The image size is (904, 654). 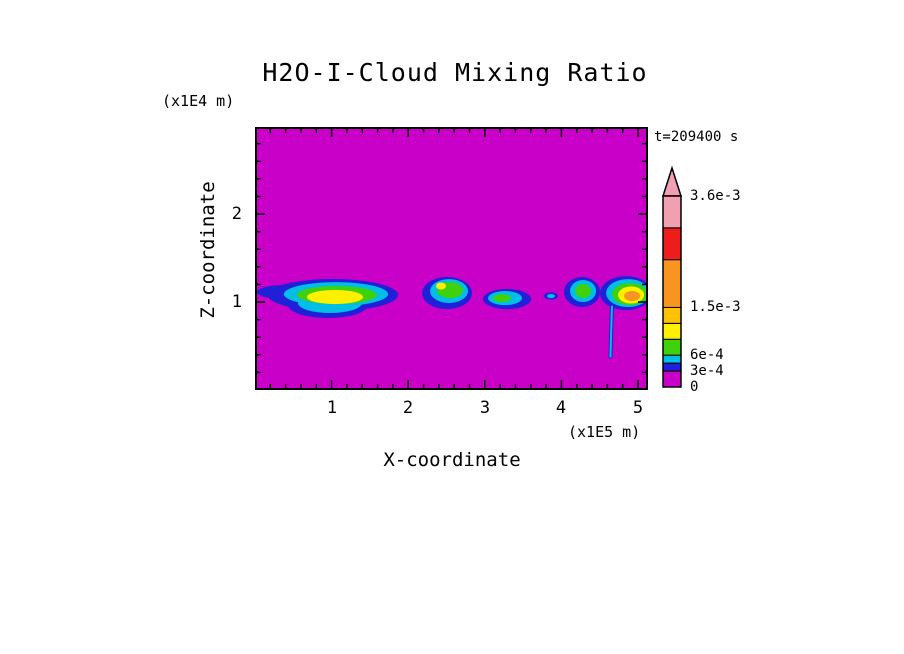 What do you see at coordinates (561, 408) in the screenshot?
I see `x-tick-label: 4` at bounding box center [561, 408].